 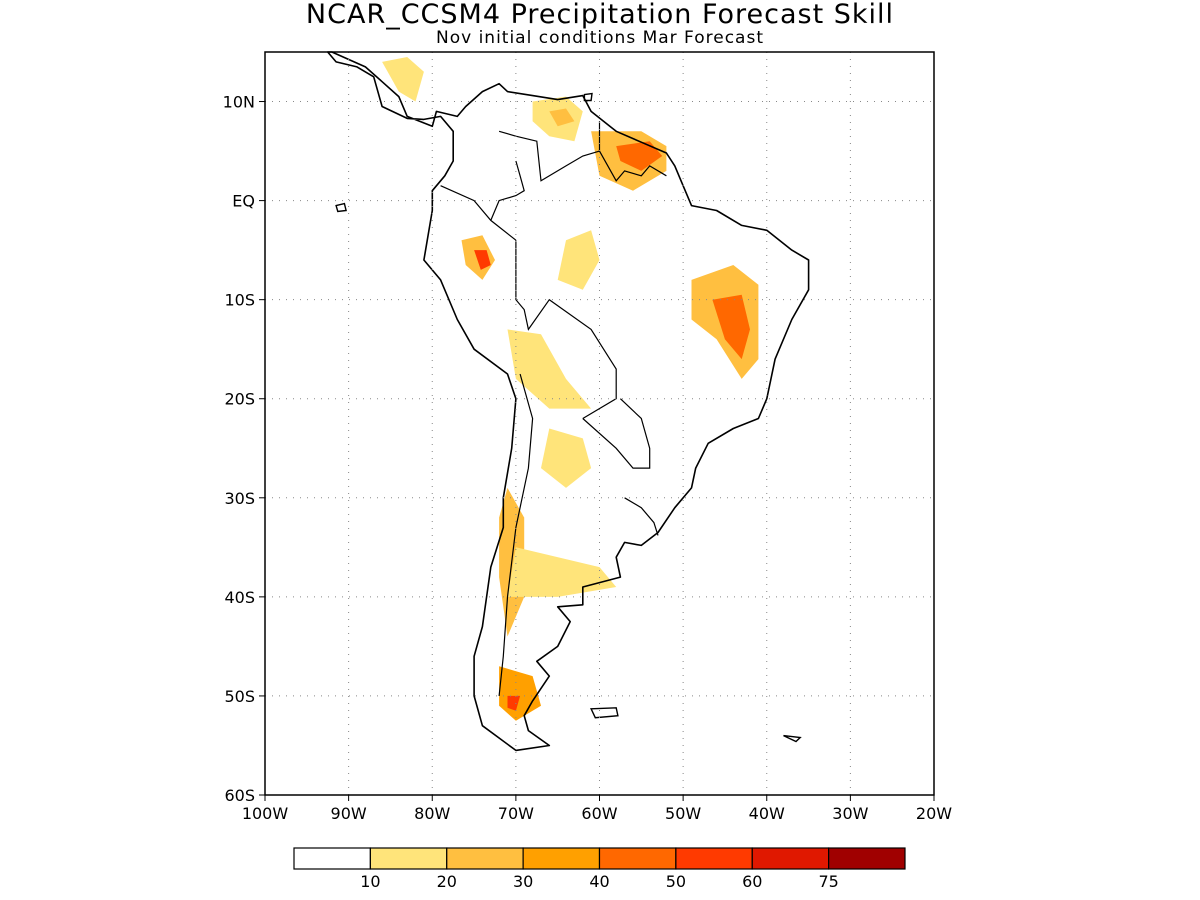 What do you see at coordinates (828, 881) in the screenshot?
I see `legend-label: 75` at bounding box center [828, 881].